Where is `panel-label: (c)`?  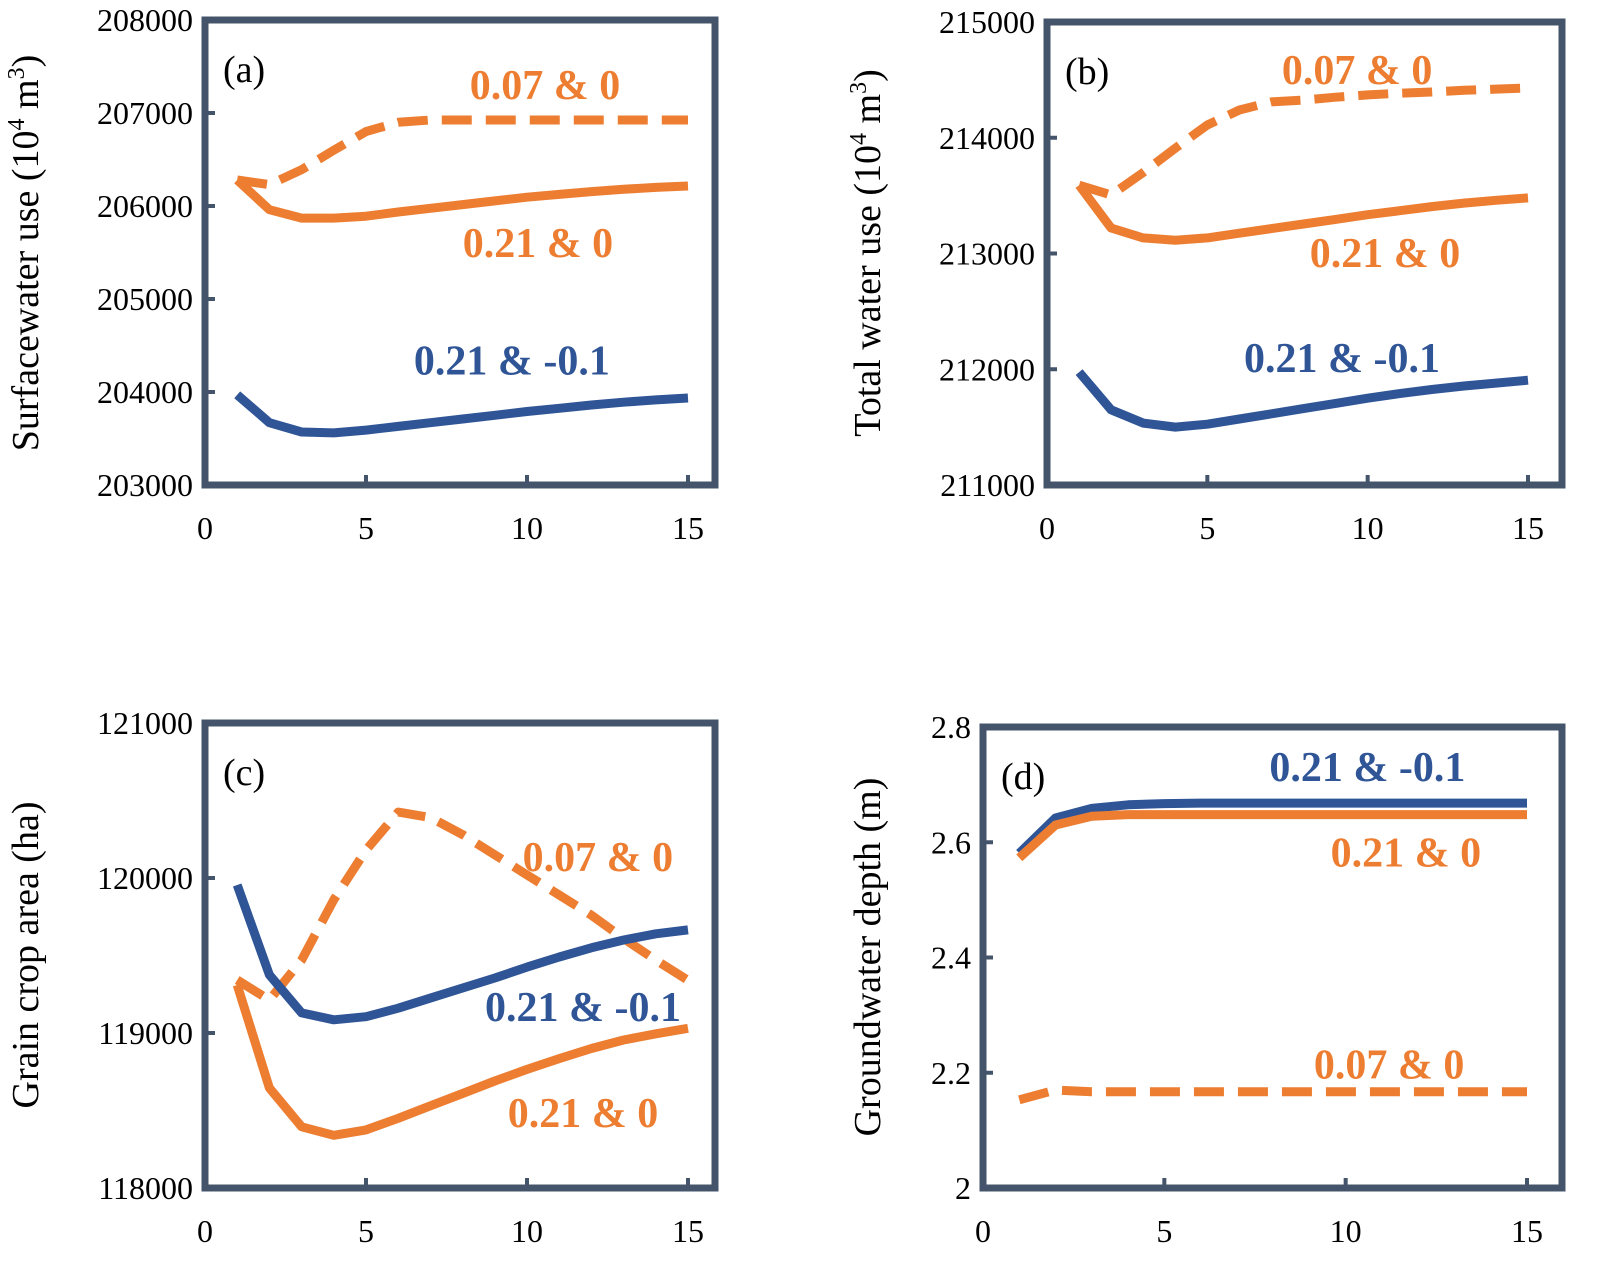 panel-label: (c) is located at coordinates (244, 773).